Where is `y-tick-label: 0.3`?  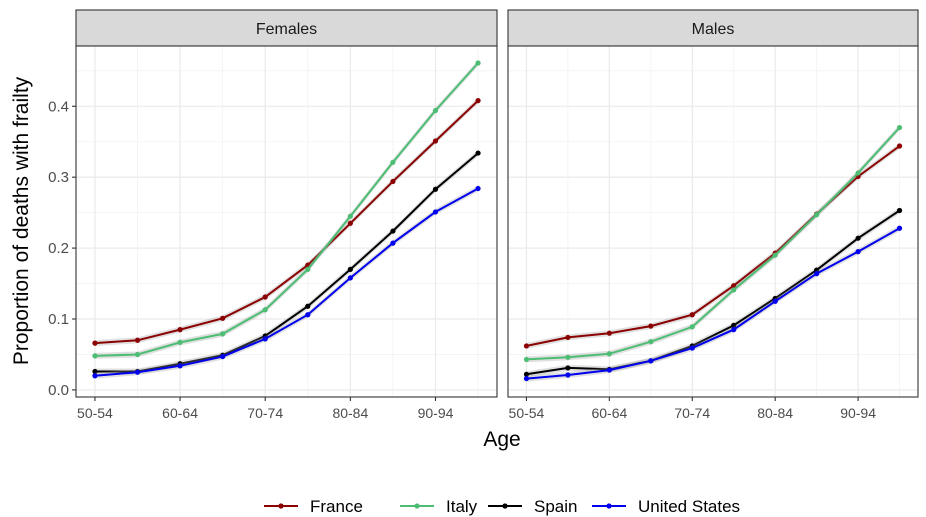
y-tick-label: 0.3 is located at coordinates (58, 177).